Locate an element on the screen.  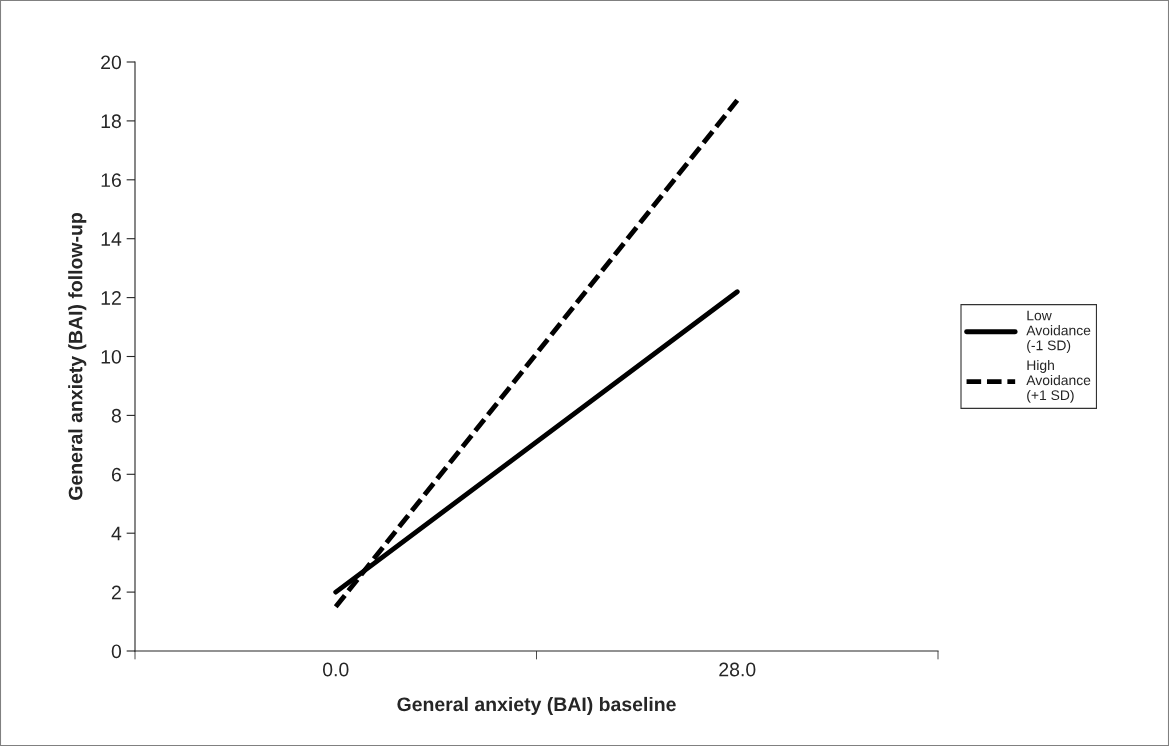
y-tick-label: 8 is located at coordinates (116, 415).